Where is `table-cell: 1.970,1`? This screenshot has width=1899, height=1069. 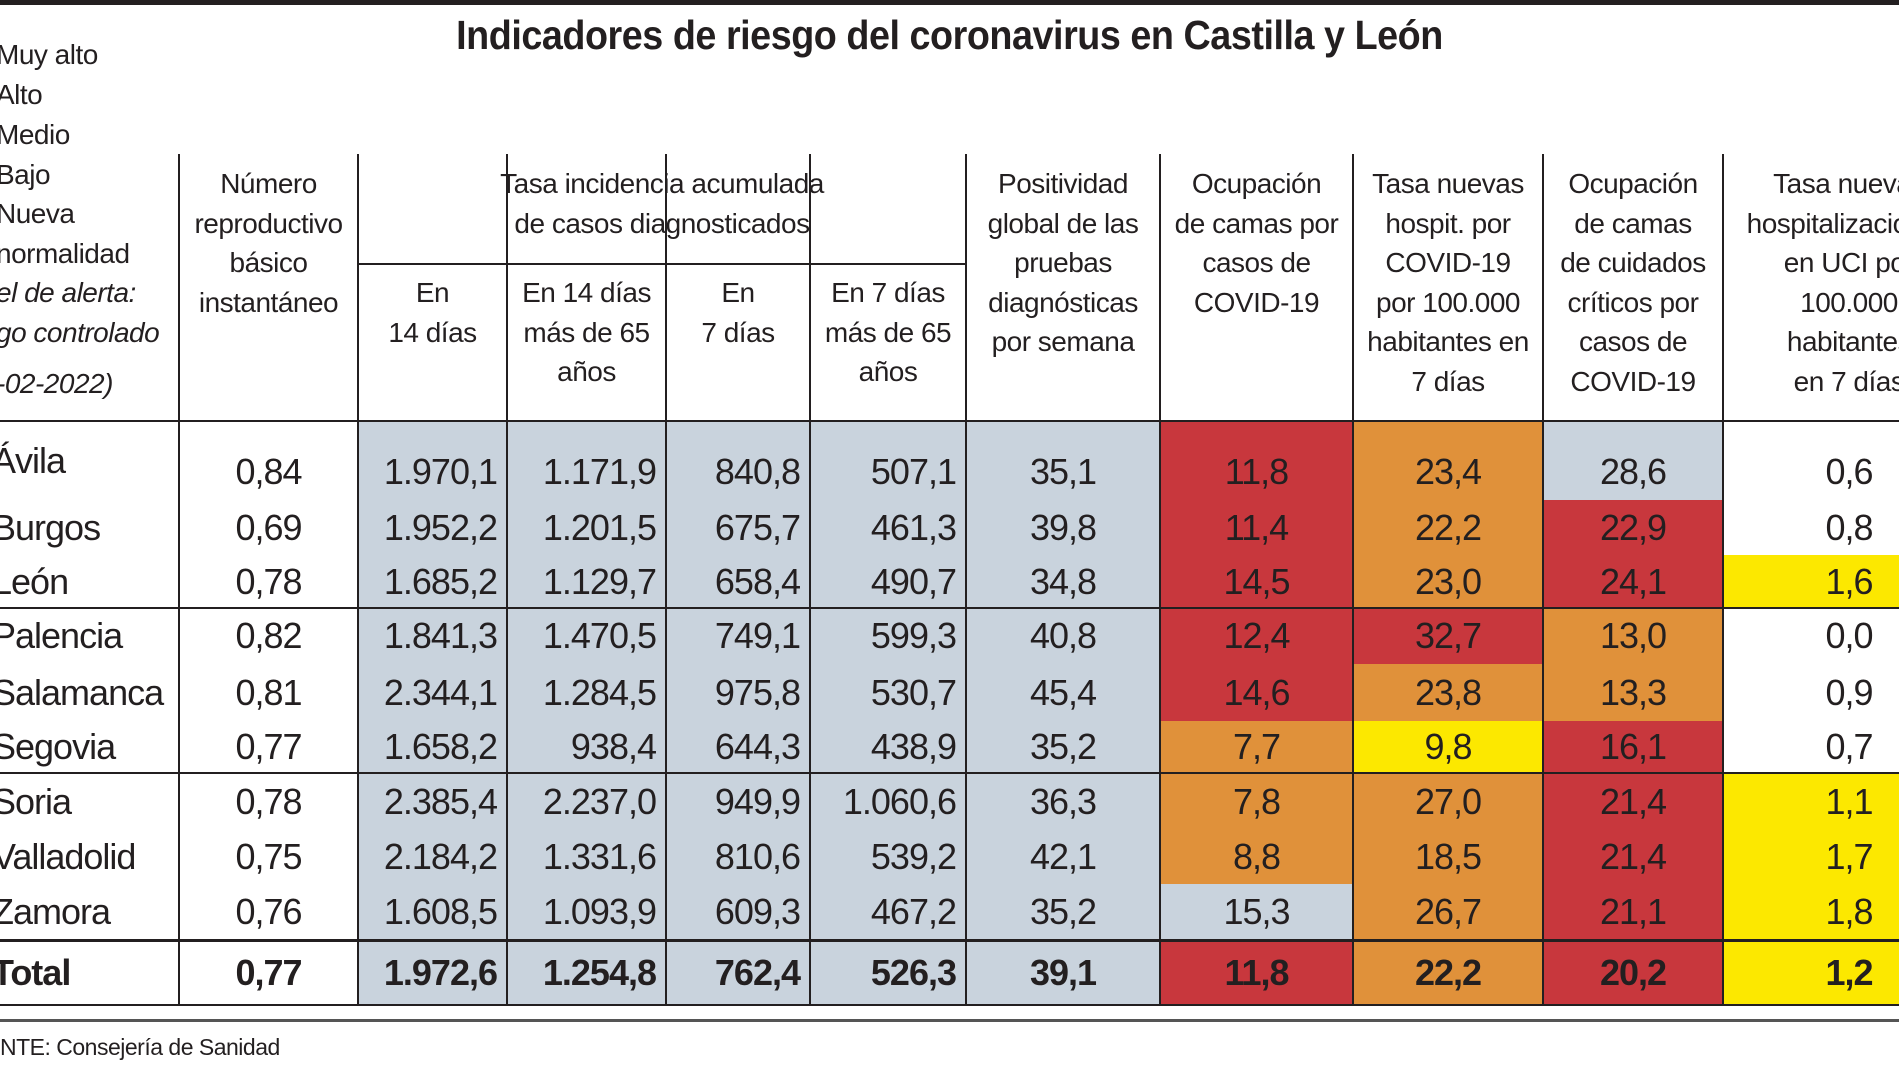 table-cell: 1.970,1 is located at coordinates (432, 460).